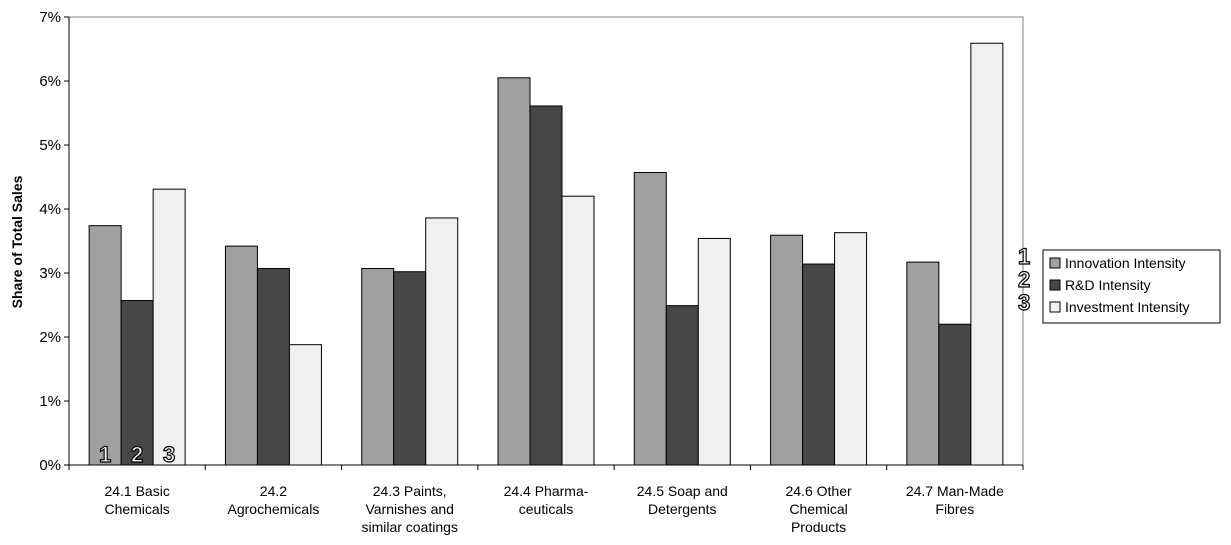  I want to click on y-tick-label: 5%, so click(50, 145).